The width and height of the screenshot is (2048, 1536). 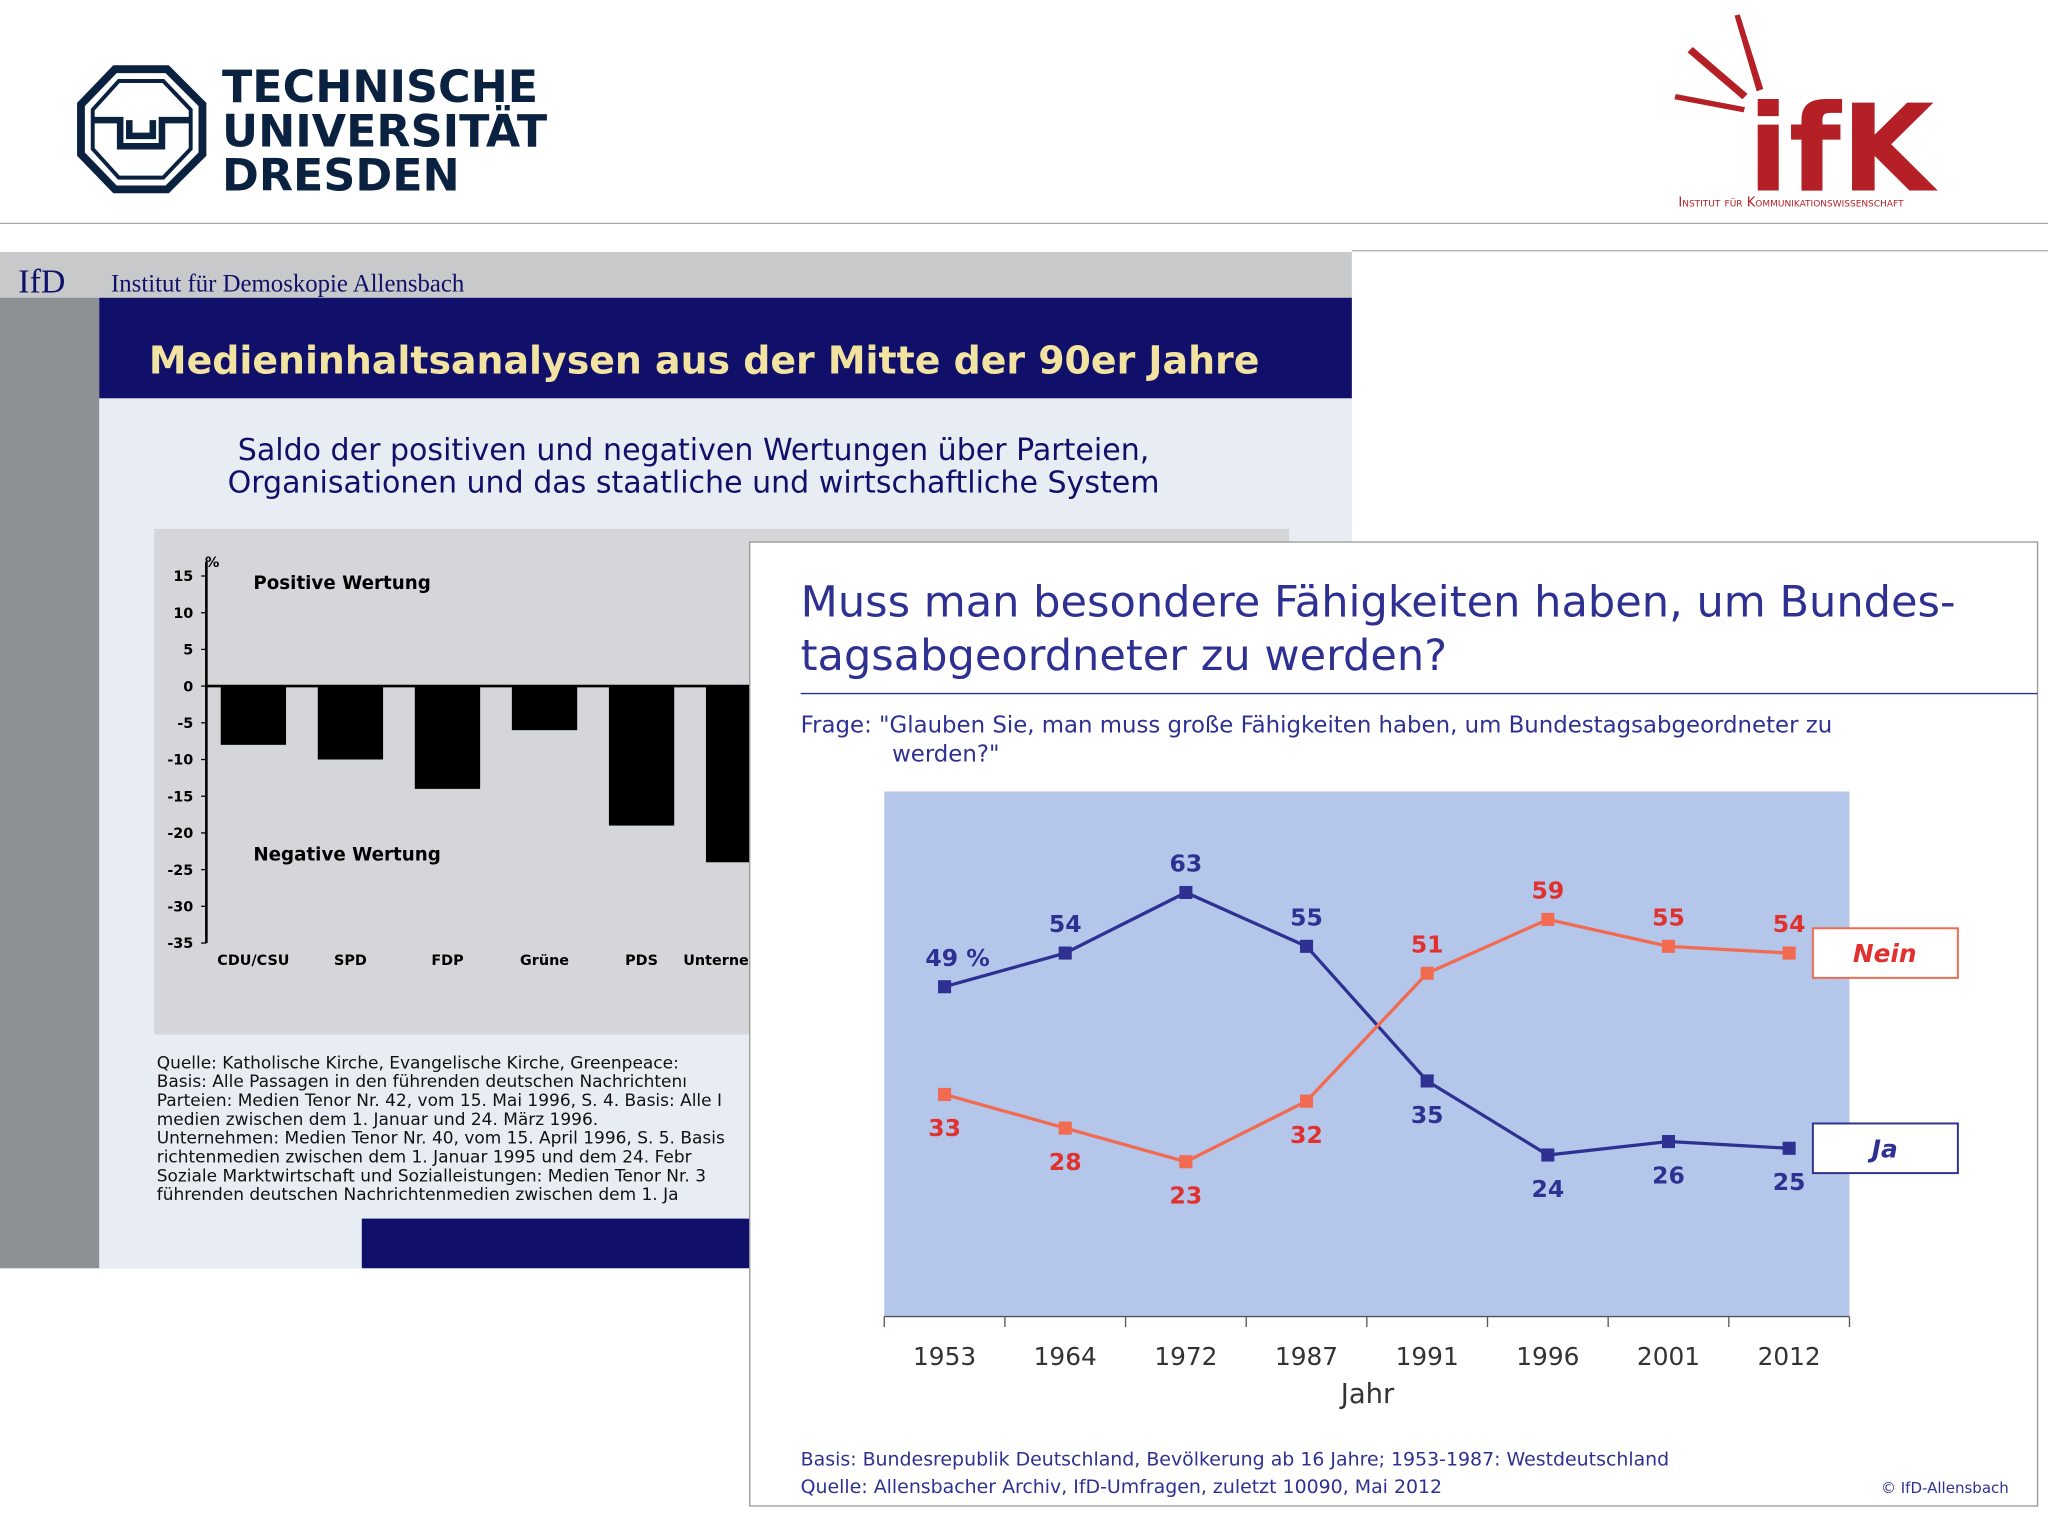 What do you see at coordinates (180, 944) in the screenshot?
I see `y-tick-label: -35` at bounding box center [180, 944].